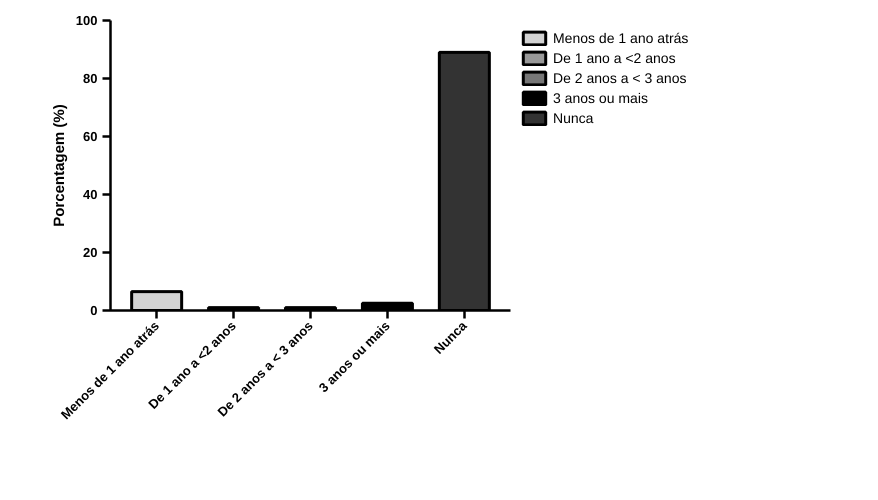  What do you see at coordinates (573, 118) in the screenshot?
I see `legend-label: Nunca` at bounding box center [573, 118].